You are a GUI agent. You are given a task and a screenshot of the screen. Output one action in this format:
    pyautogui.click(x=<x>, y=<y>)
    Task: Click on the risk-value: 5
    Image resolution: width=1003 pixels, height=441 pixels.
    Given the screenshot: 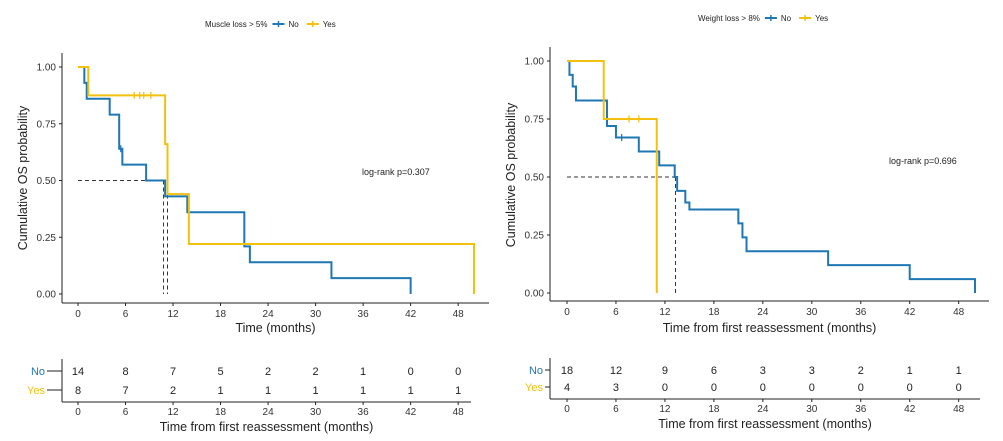 What is the action you would take?
    pyautogui.click(x=220, y=372)
    